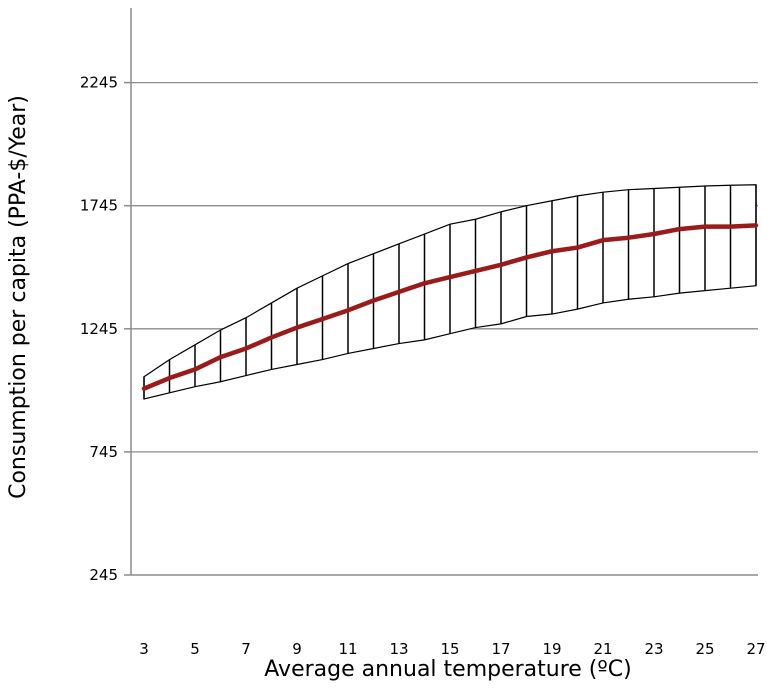 This screenshot has width=767, height=688. Describe the element at coordinates (18, 297) in the screenshot. I see `y-axis-title: Consumption per capita (PPA-$/Year)` at that location.